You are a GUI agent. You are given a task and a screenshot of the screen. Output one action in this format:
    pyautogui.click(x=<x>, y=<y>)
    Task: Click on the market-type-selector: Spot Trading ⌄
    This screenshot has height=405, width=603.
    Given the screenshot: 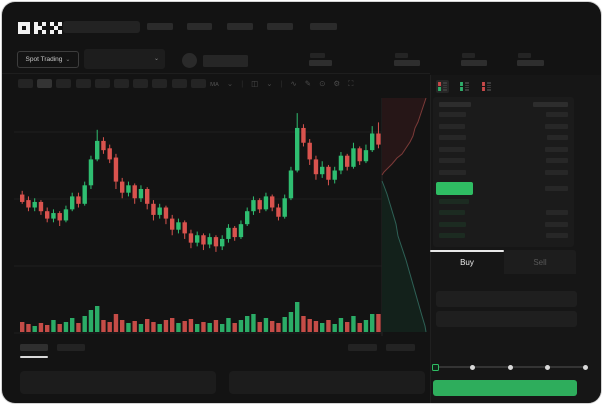 What is the action you would take?
    pyautogui.click(x=48, y=59)
    